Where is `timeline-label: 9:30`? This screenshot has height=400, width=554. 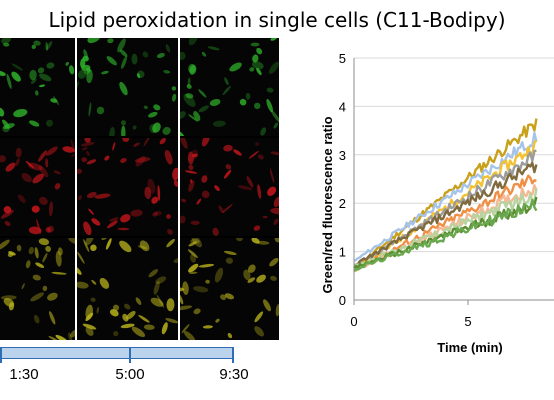
timeline-label: 9:30 is located at coordinates (234, 374).